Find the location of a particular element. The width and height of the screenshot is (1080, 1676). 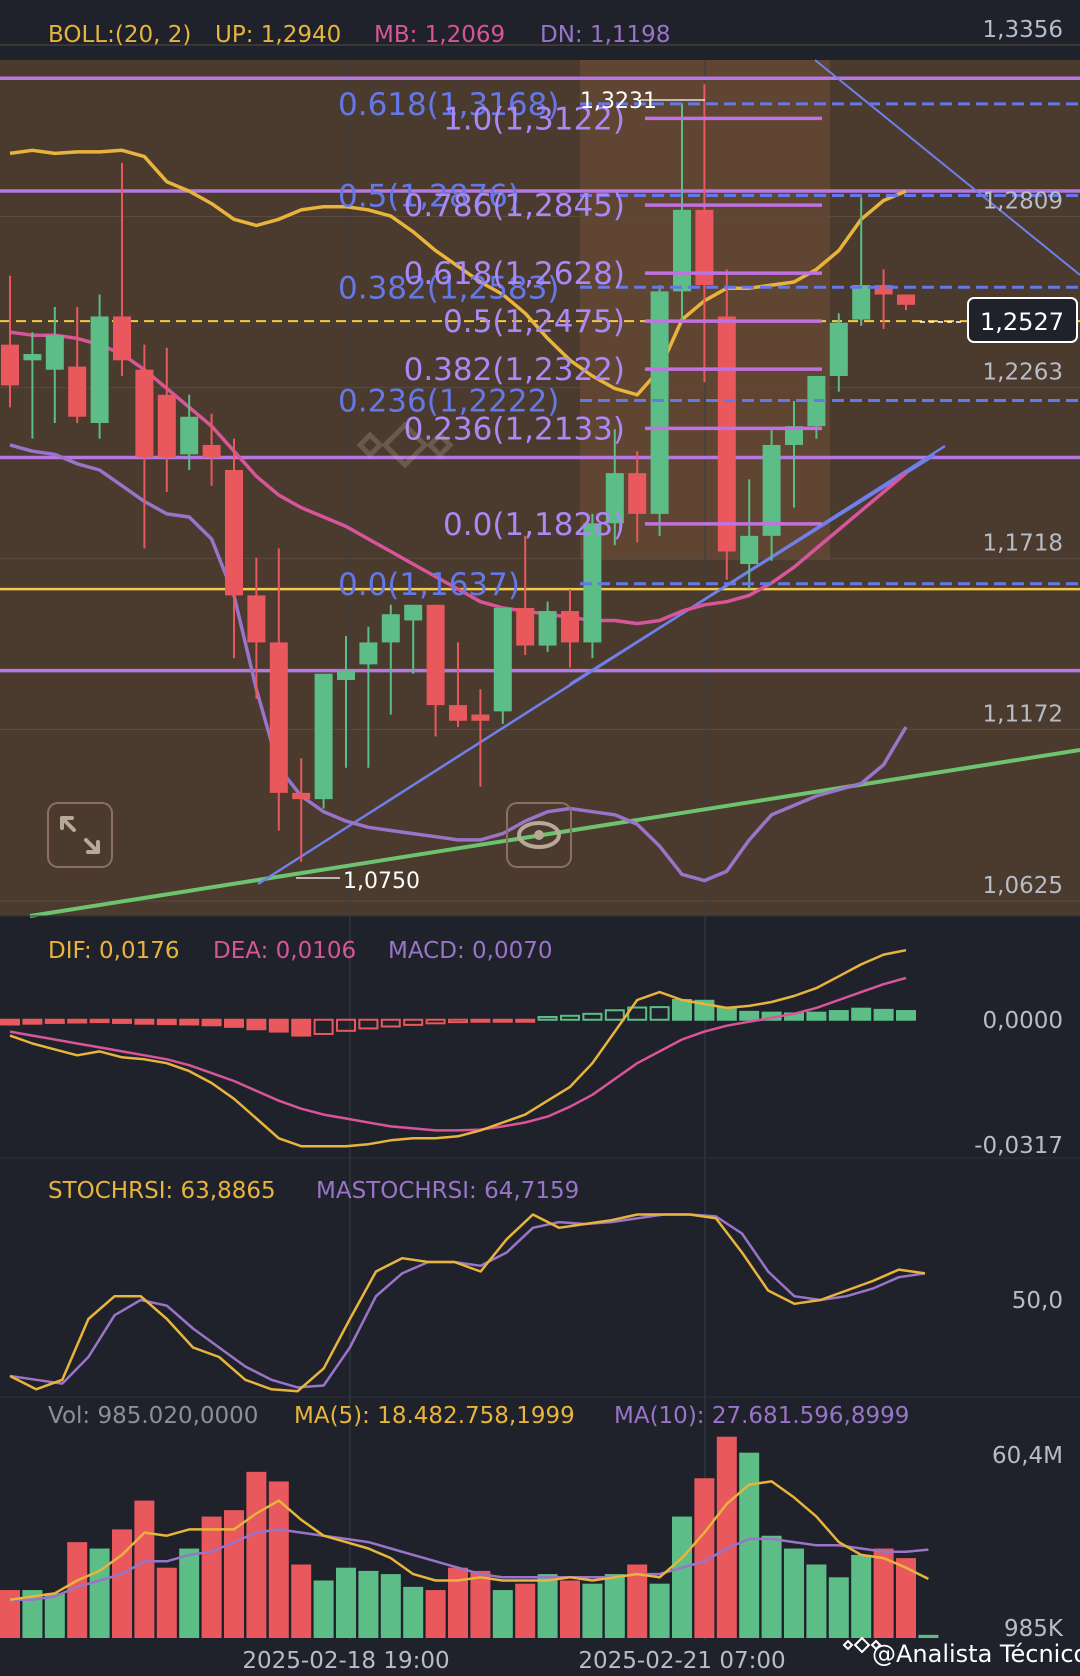

macd-dea-label: DEA: 0,0106 is located at coordinates (284, 951).